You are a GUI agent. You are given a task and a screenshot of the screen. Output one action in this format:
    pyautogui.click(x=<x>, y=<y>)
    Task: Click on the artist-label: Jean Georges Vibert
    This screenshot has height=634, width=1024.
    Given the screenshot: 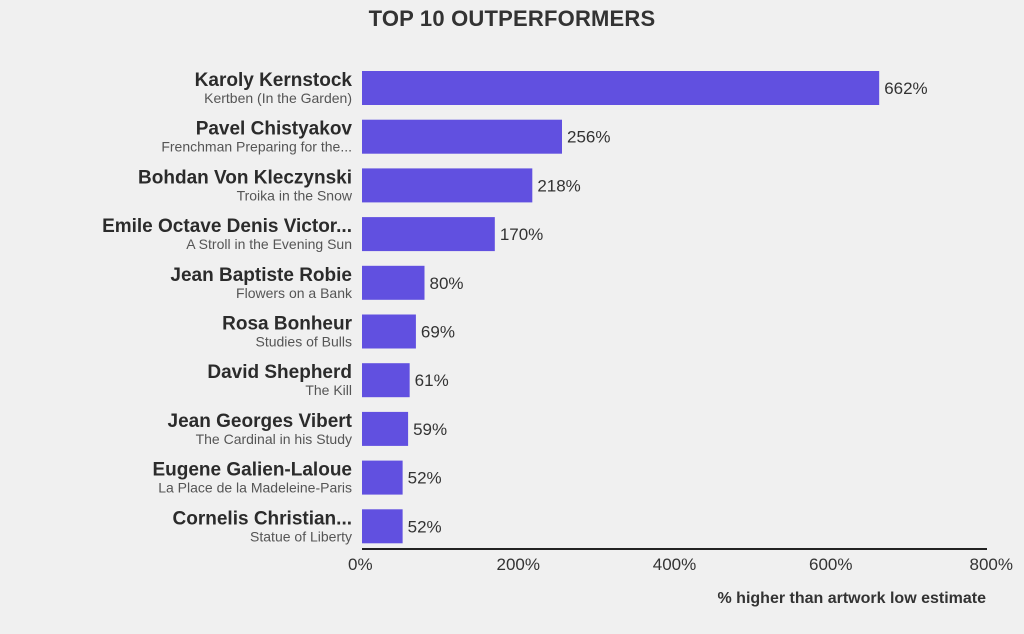 What is the action you would take?
    pyautogui.click(x=260, y=421)
    